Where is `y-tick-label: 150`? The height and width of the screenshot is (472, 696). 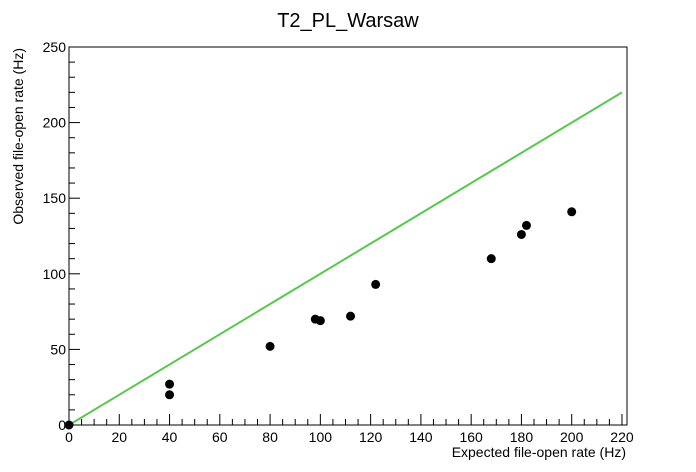 y-tick-label: 150 is located at coordinates (55, 198).